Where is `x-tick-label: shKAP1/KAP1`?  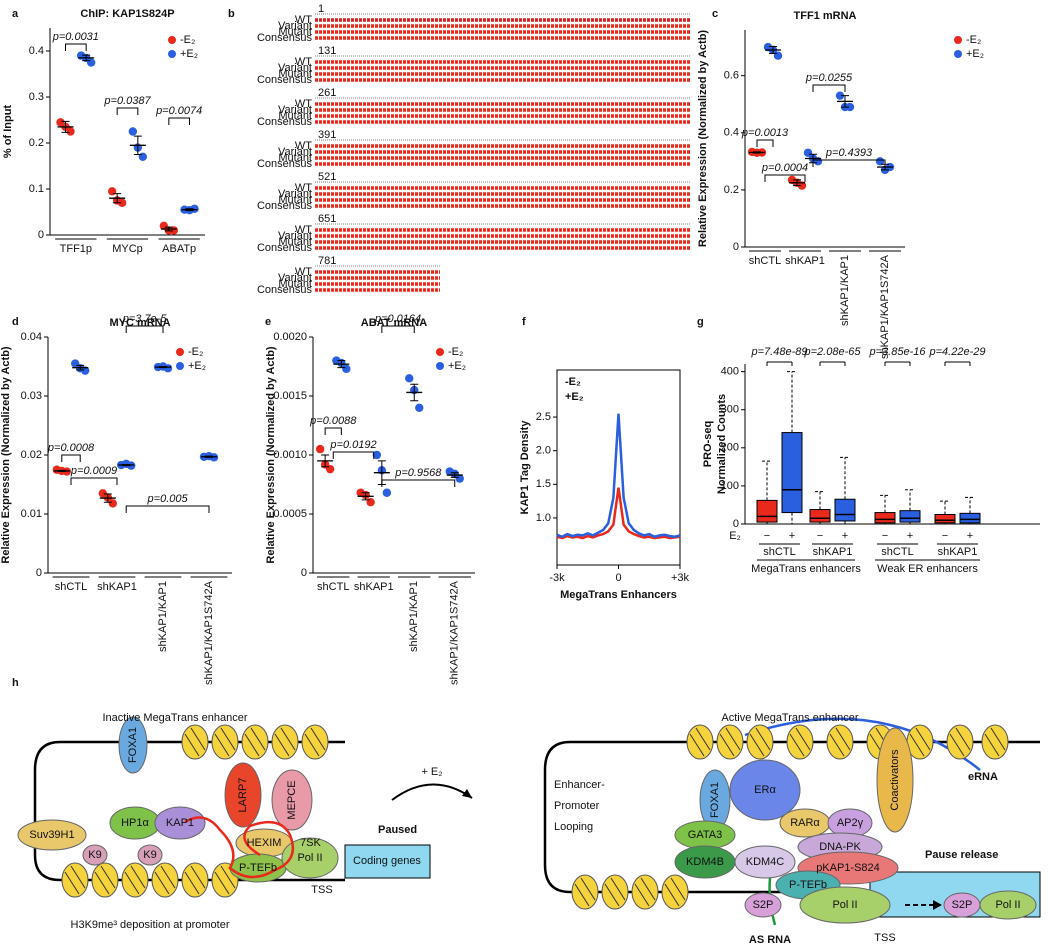
x-tick-label: shKAP1/KAP1 is located at coordinates (414, 616).